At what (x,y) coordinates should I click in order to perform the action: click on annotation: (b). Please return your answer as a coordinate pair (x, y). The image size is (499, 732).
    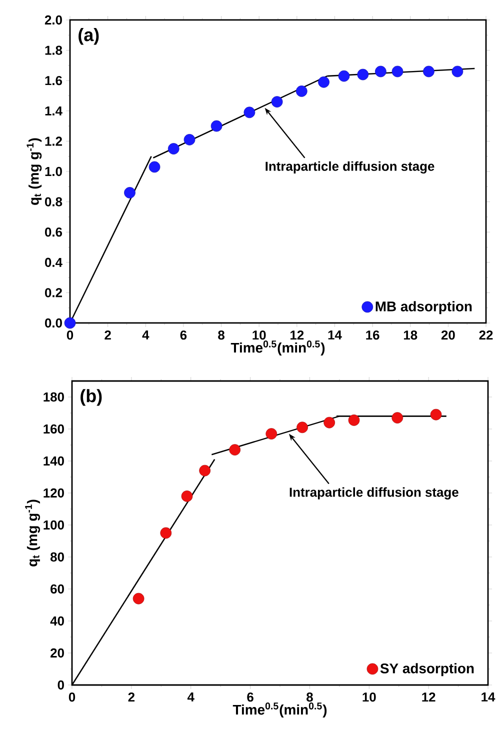
    Looking at the image, I should click on (91, 397).